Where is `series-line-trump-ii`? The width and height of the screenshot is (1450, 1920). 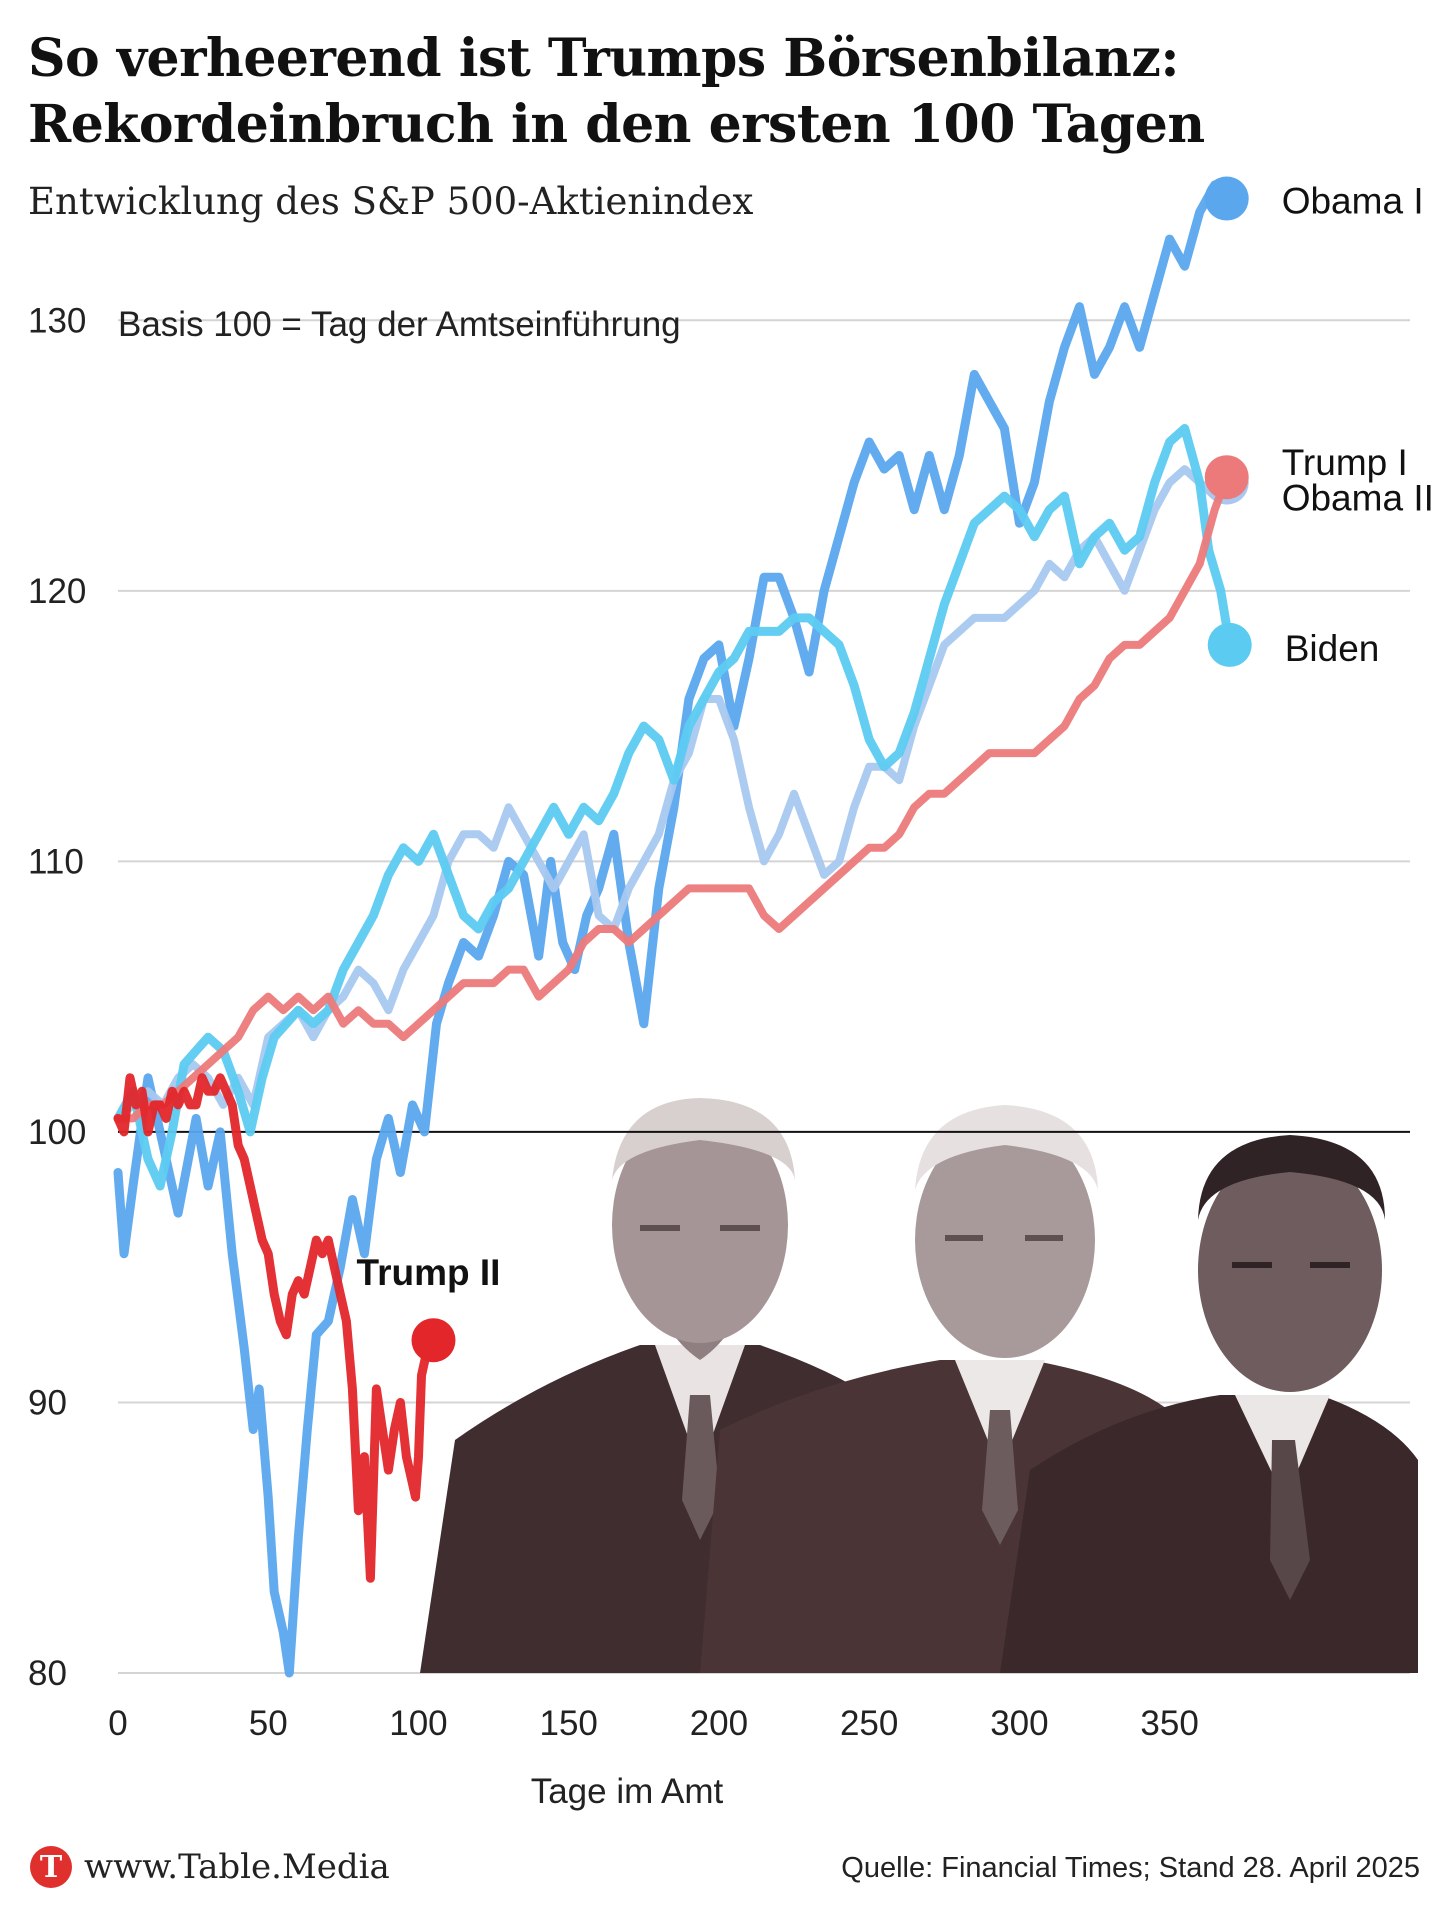
series-line-trump-ii is located at coordinates (275, 1328).